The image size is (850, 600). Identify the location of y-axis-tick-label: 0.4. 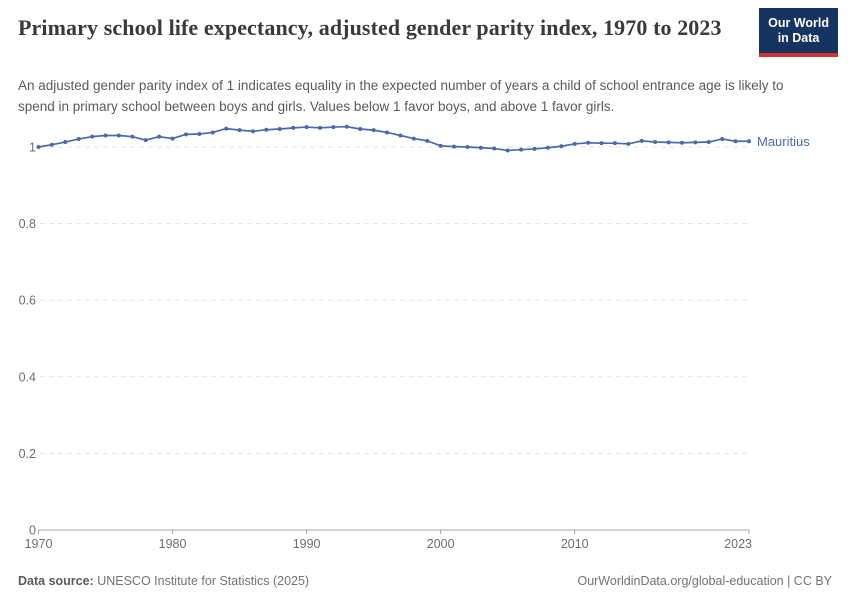
(27, 377).